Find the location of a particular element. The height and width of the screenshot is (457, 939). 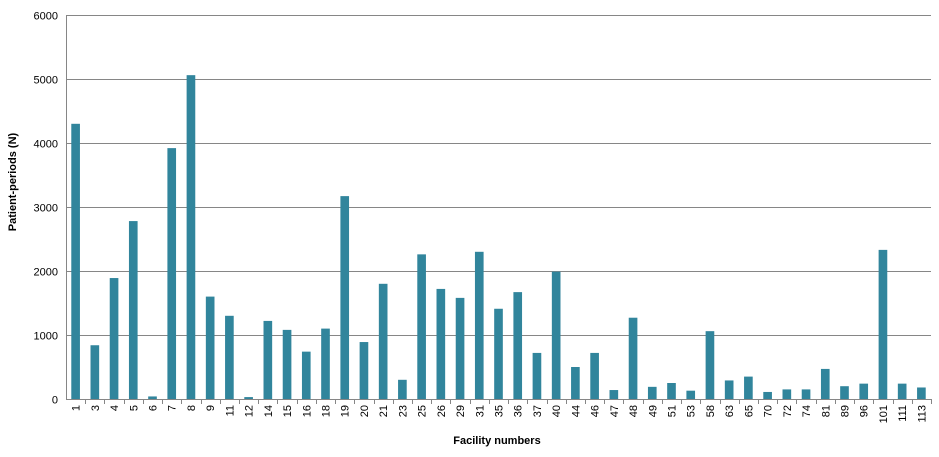

x-tick-label: 36 is located at coordinates (519, 411).